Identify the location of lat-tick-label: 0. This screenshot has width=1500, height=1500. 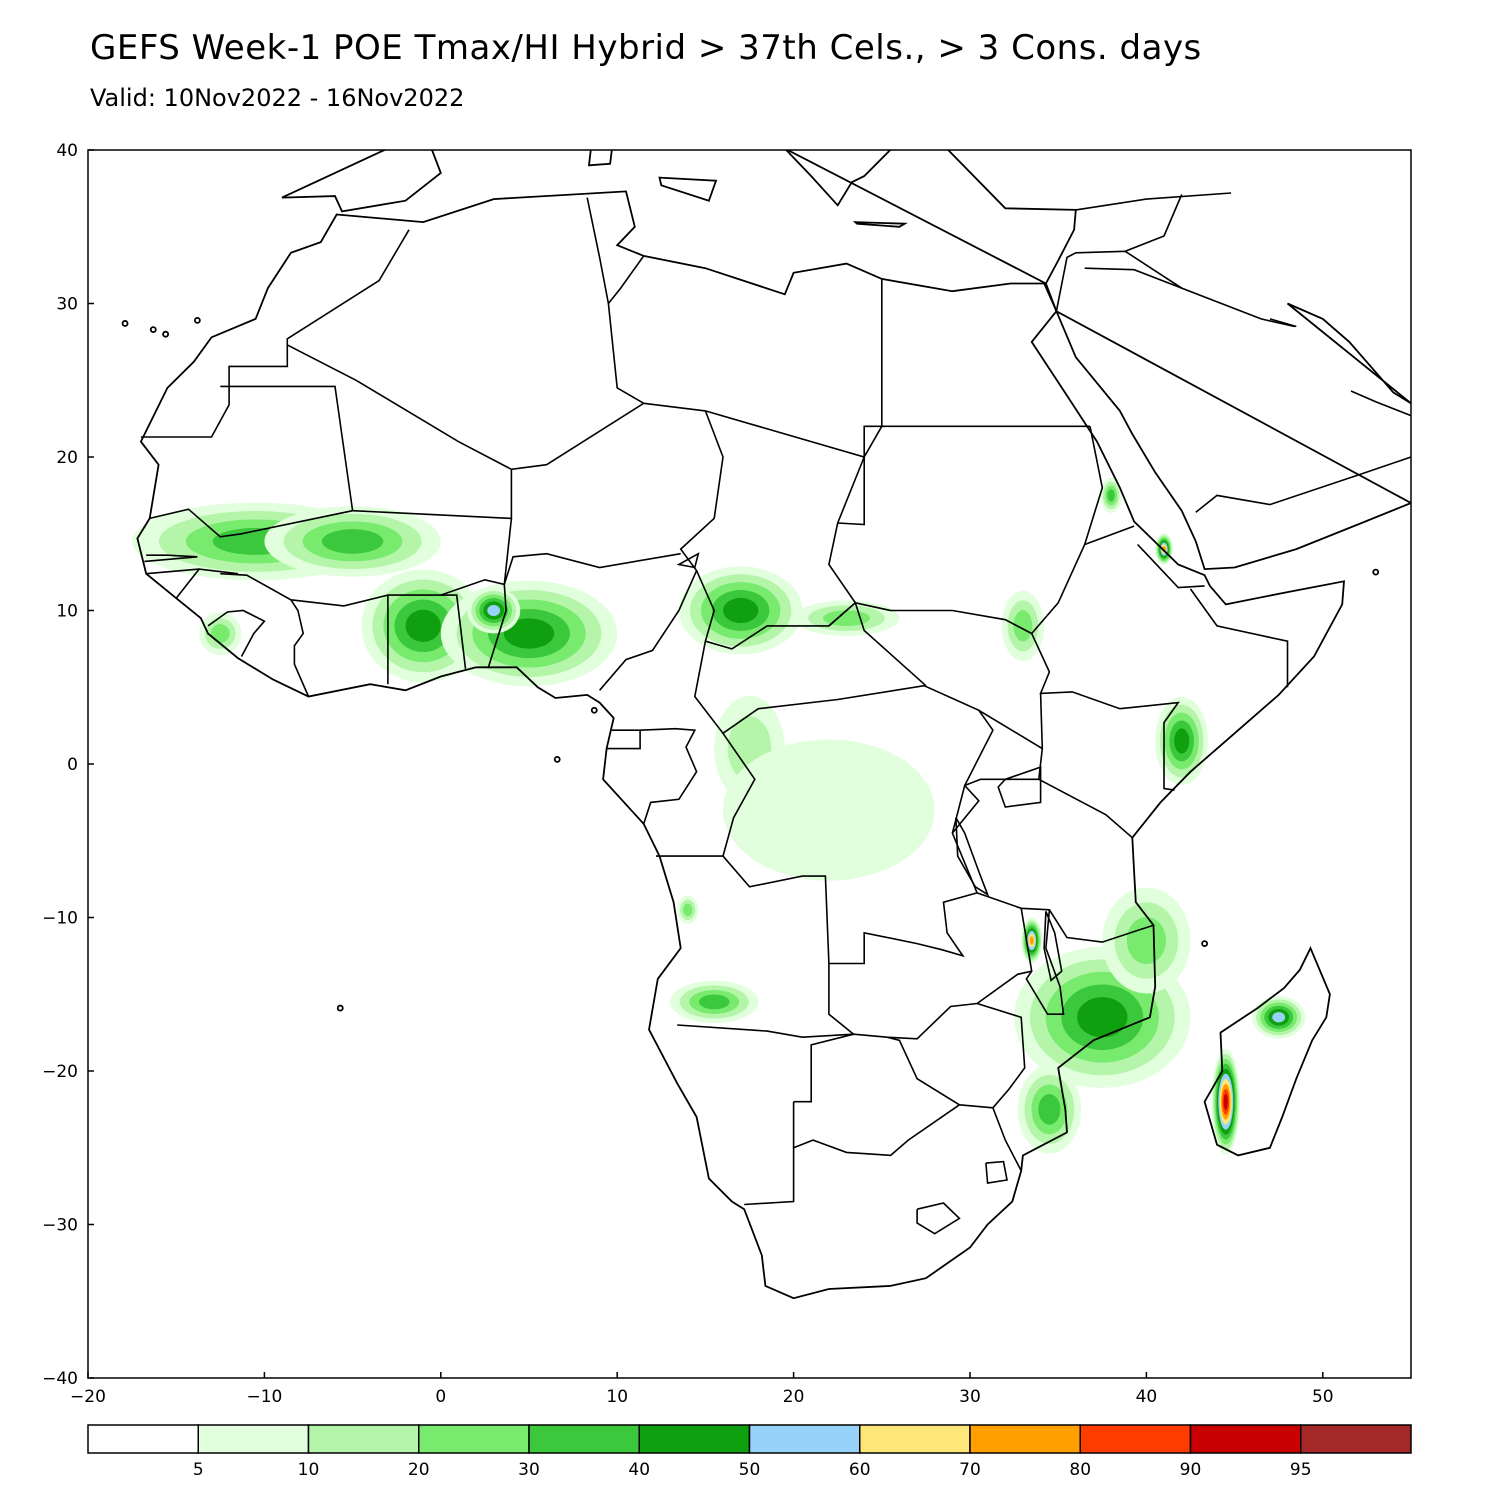
(72, 765).